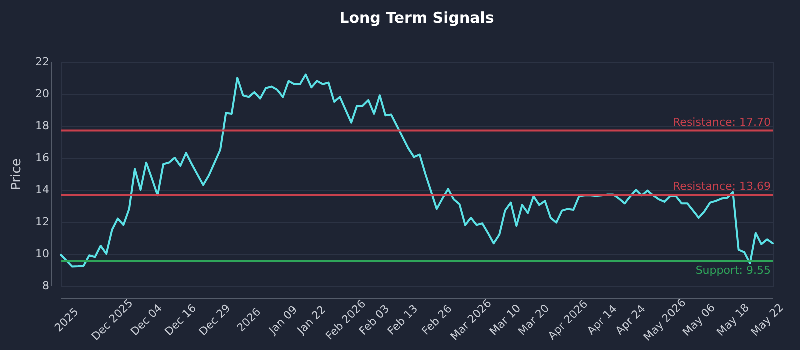 The height and width of the screenshot is (350, 800). Describe the element at coordinates (43, 222) in the screenshot. I see `y-tick-label: 12` at that location.